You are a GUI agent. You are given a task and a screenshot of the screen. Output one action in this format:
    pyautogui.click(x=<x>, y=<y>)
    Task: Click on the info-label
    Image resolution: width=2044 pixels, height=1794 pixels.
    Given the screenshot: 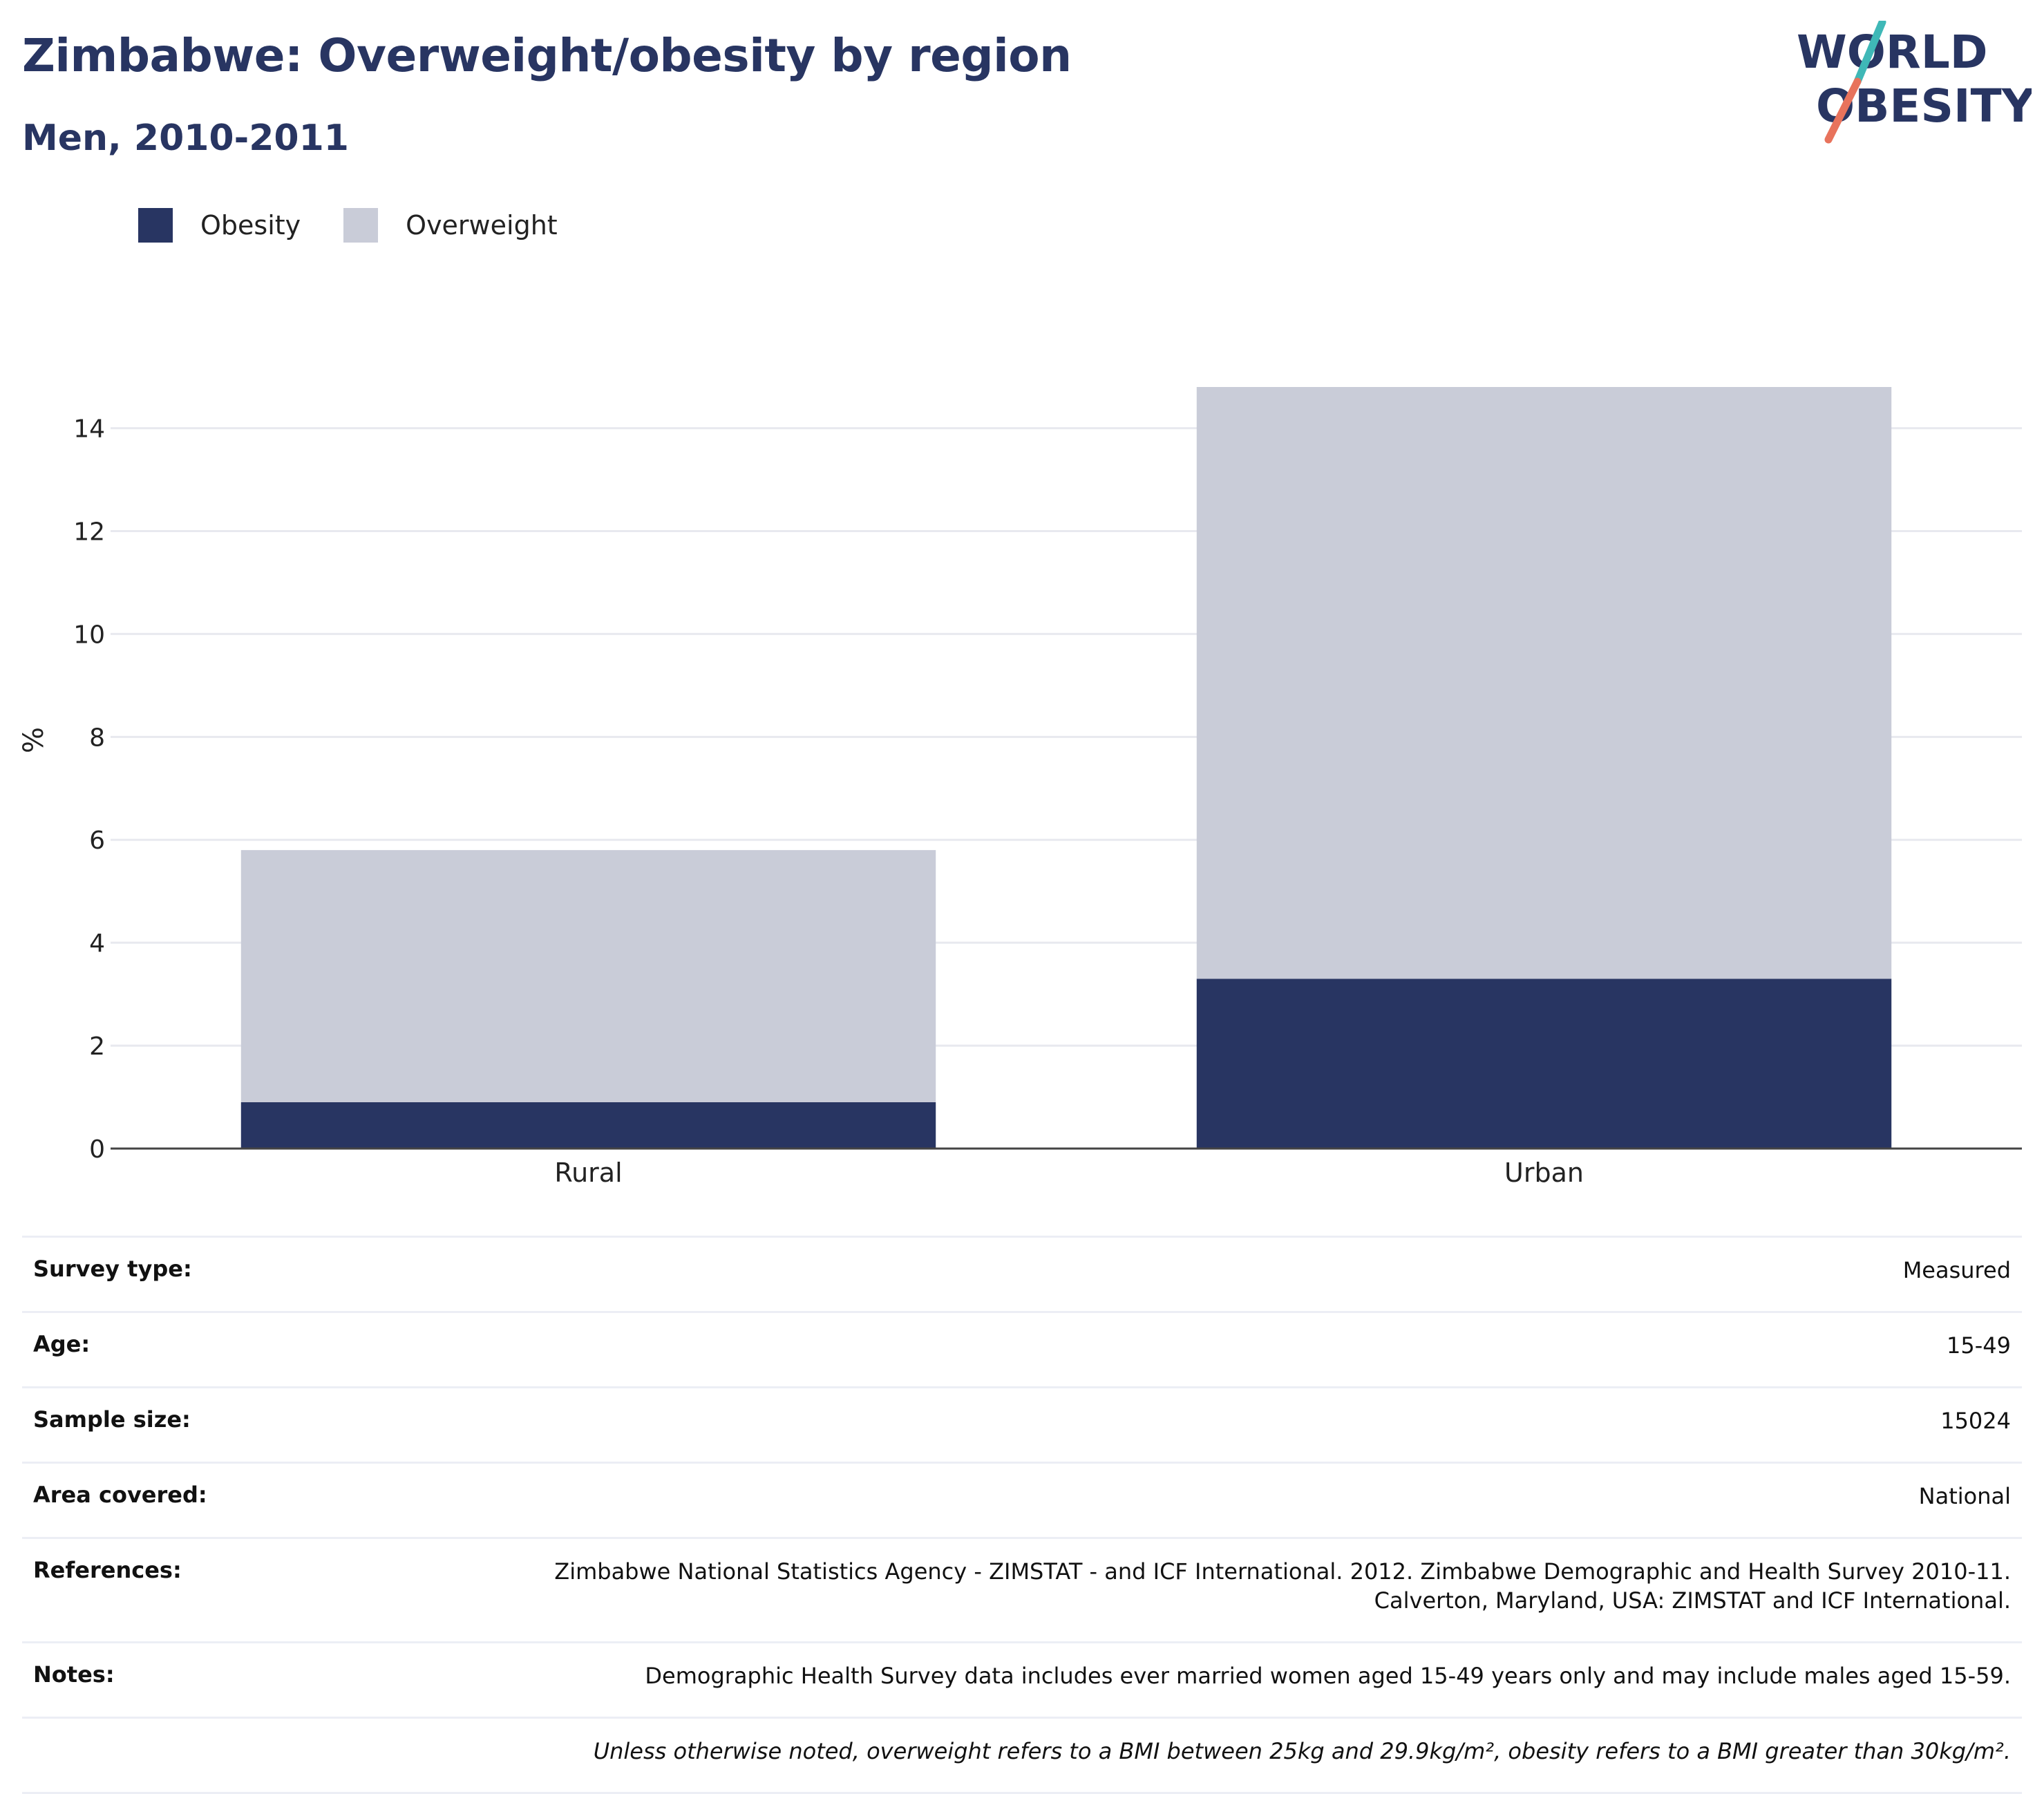 What is the action you would take?
    pyautogui.click(x=139, y=1755)
    